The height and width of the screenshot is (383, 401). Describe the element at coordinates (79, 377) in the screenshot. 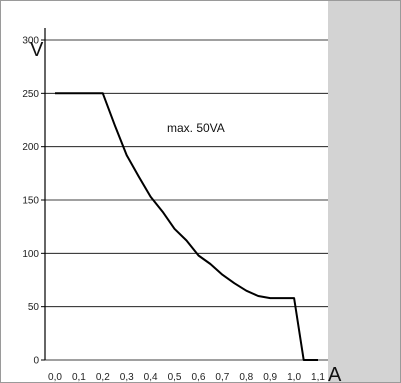

I see `x-tick-label: 0,1` at that location.